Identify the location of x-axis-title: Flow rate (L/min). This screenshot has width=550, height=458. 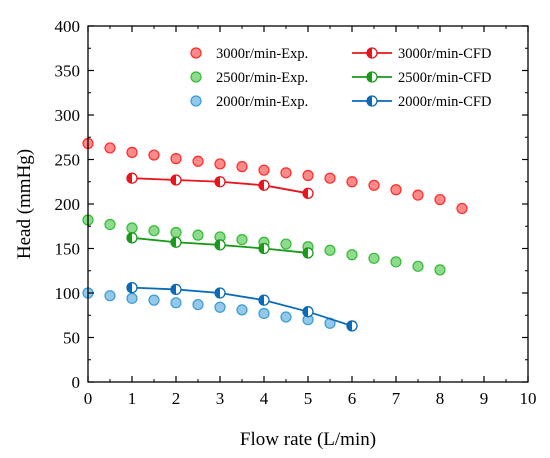
(308, 439).